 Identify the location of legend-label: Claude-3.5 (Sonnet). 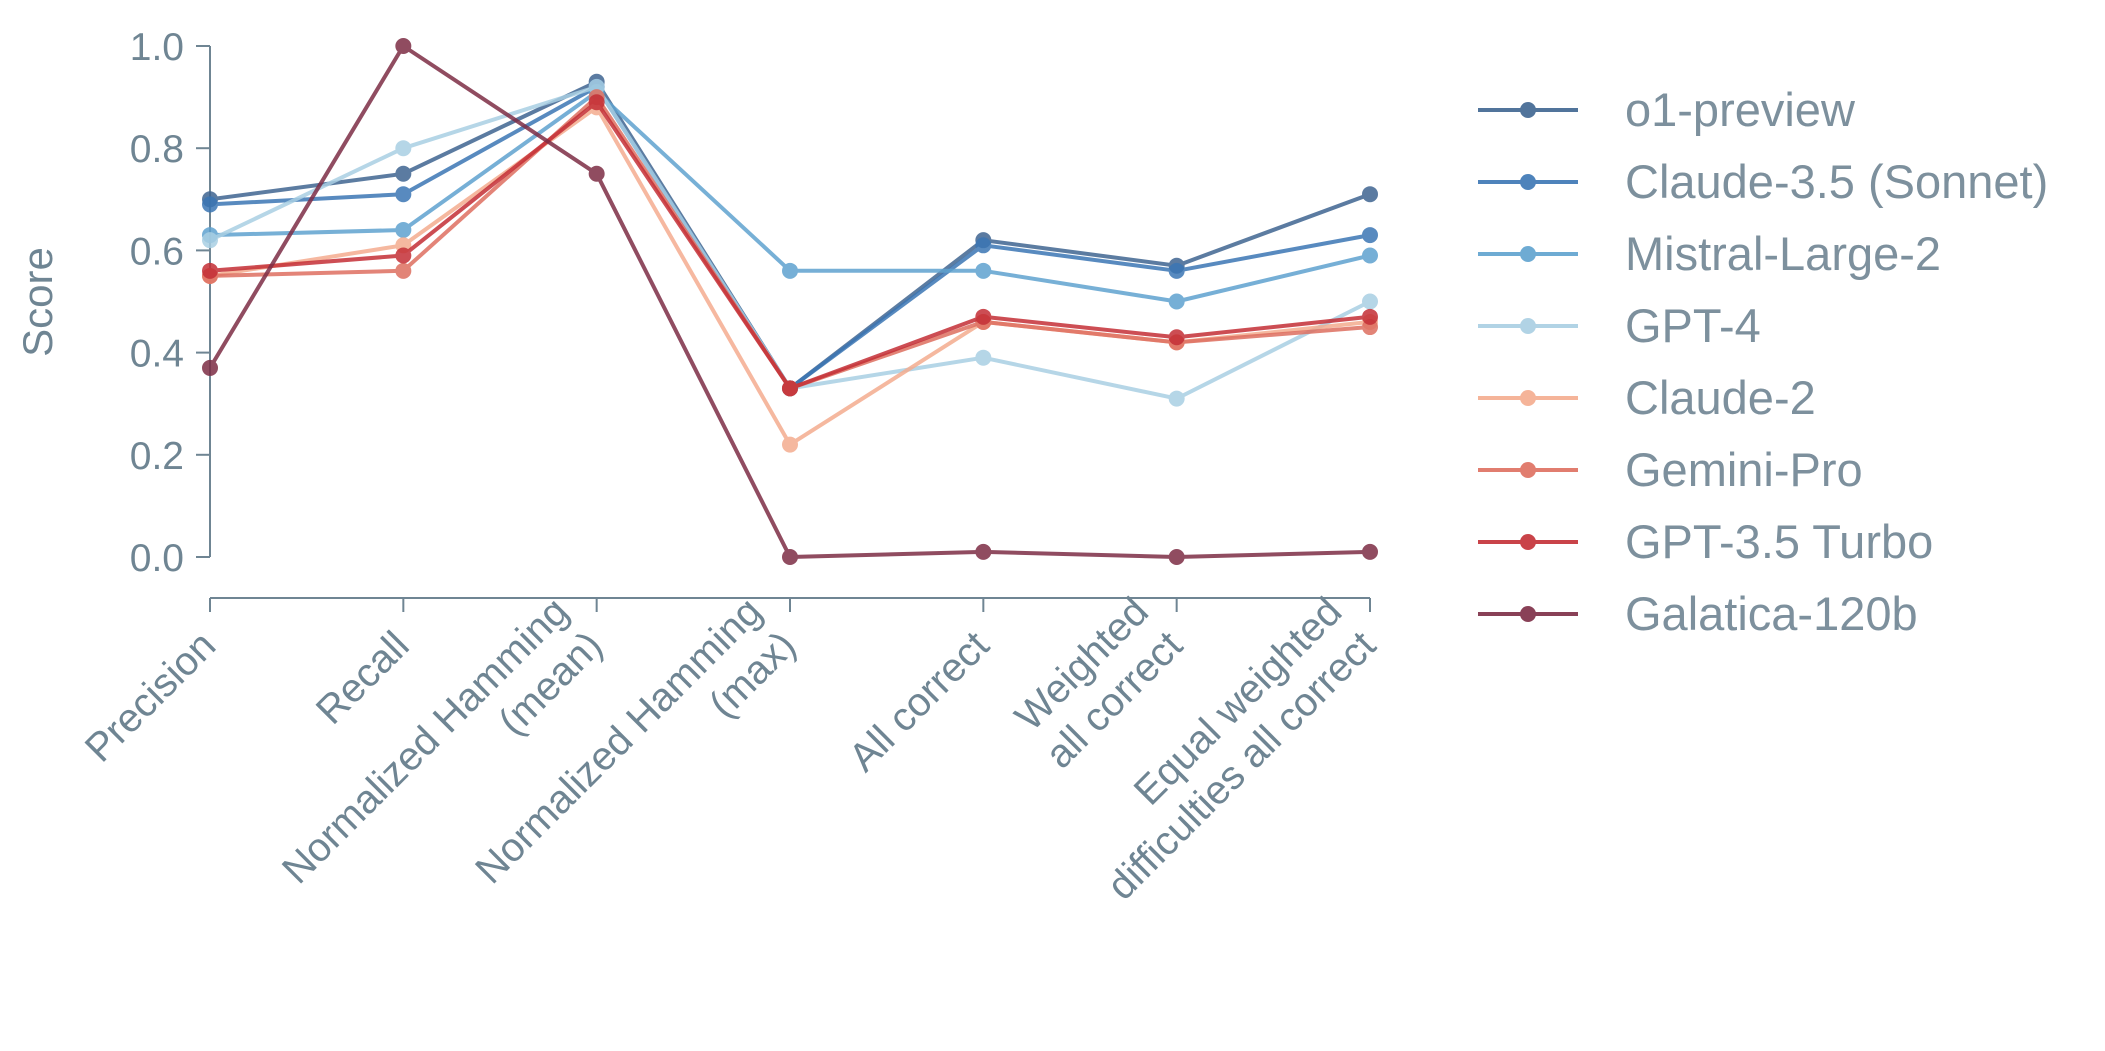
(1836, 181).